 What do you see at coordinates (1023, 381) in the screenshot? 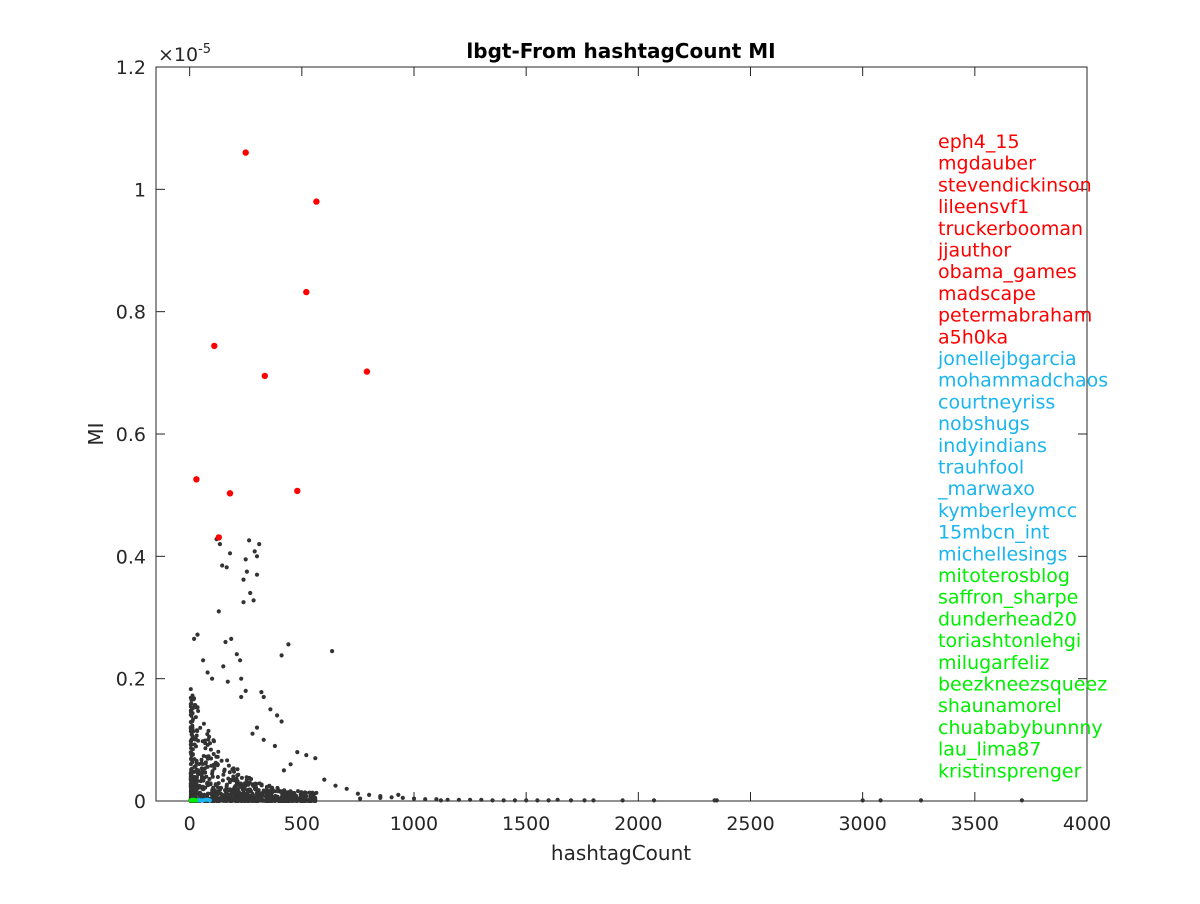
I see `annotation-label: mohammadchaos` at bounding box center [1023, 381].